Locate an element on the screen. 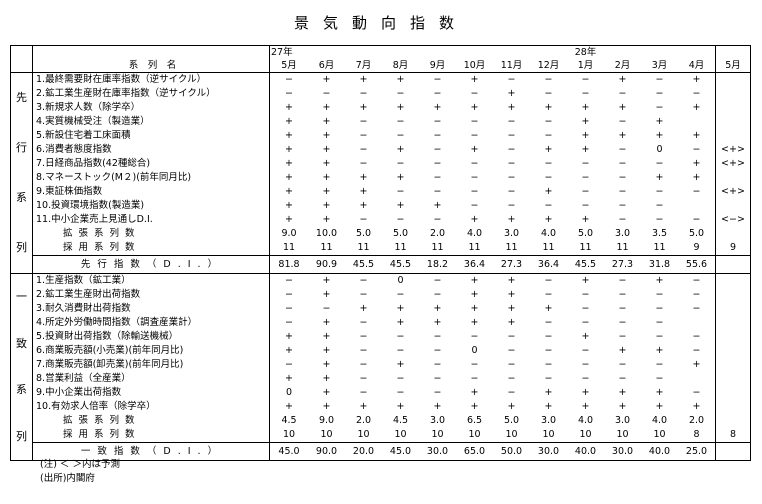 Image resolution: width=762 pixels, height=504 pixels. di-value: 81.8 is located at coordinates (288, 264).